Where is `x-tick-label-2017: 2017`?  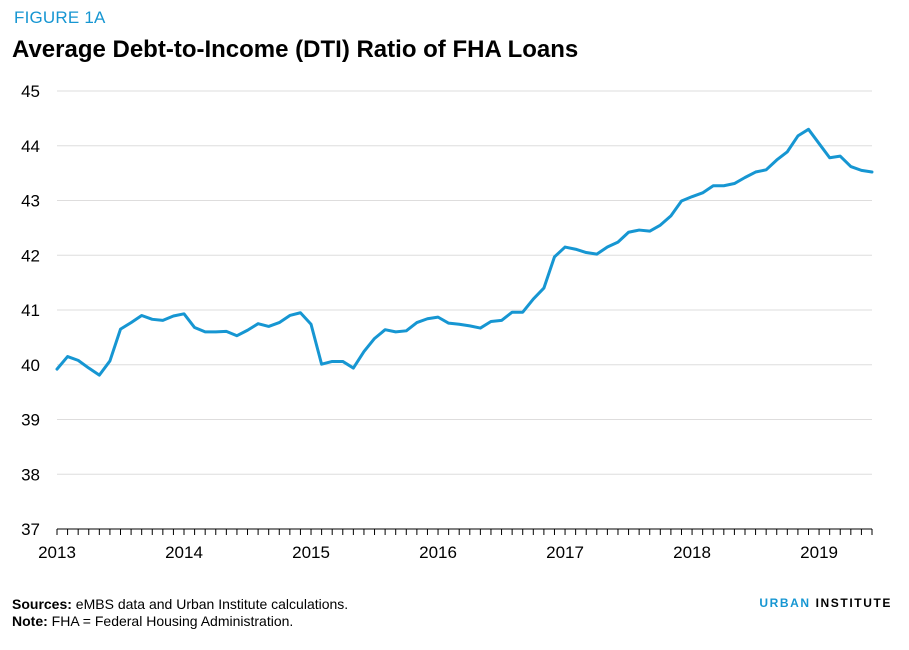 x-tick-label-2017: 2017 is located at coordinates (565, 552).